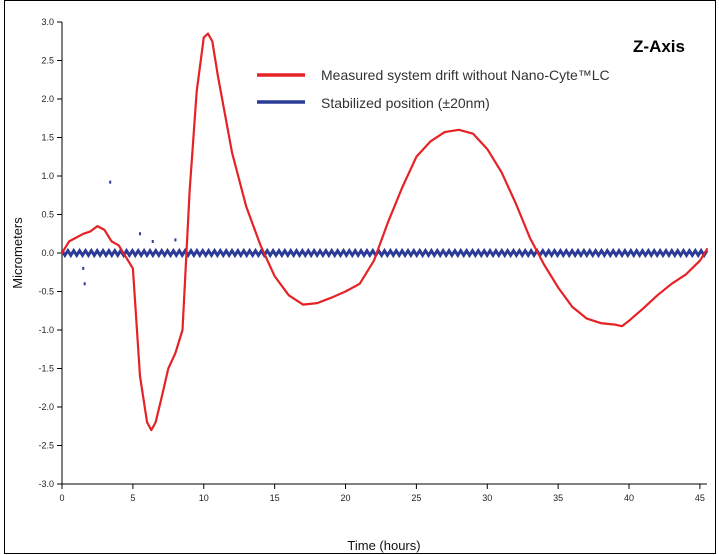 The width and height of the screenshot is (719, 555). What do you see at coordinates (47, 99) in the screenshot?
I see `y-tick-label: 2.0` at bounding box center [47, 99].